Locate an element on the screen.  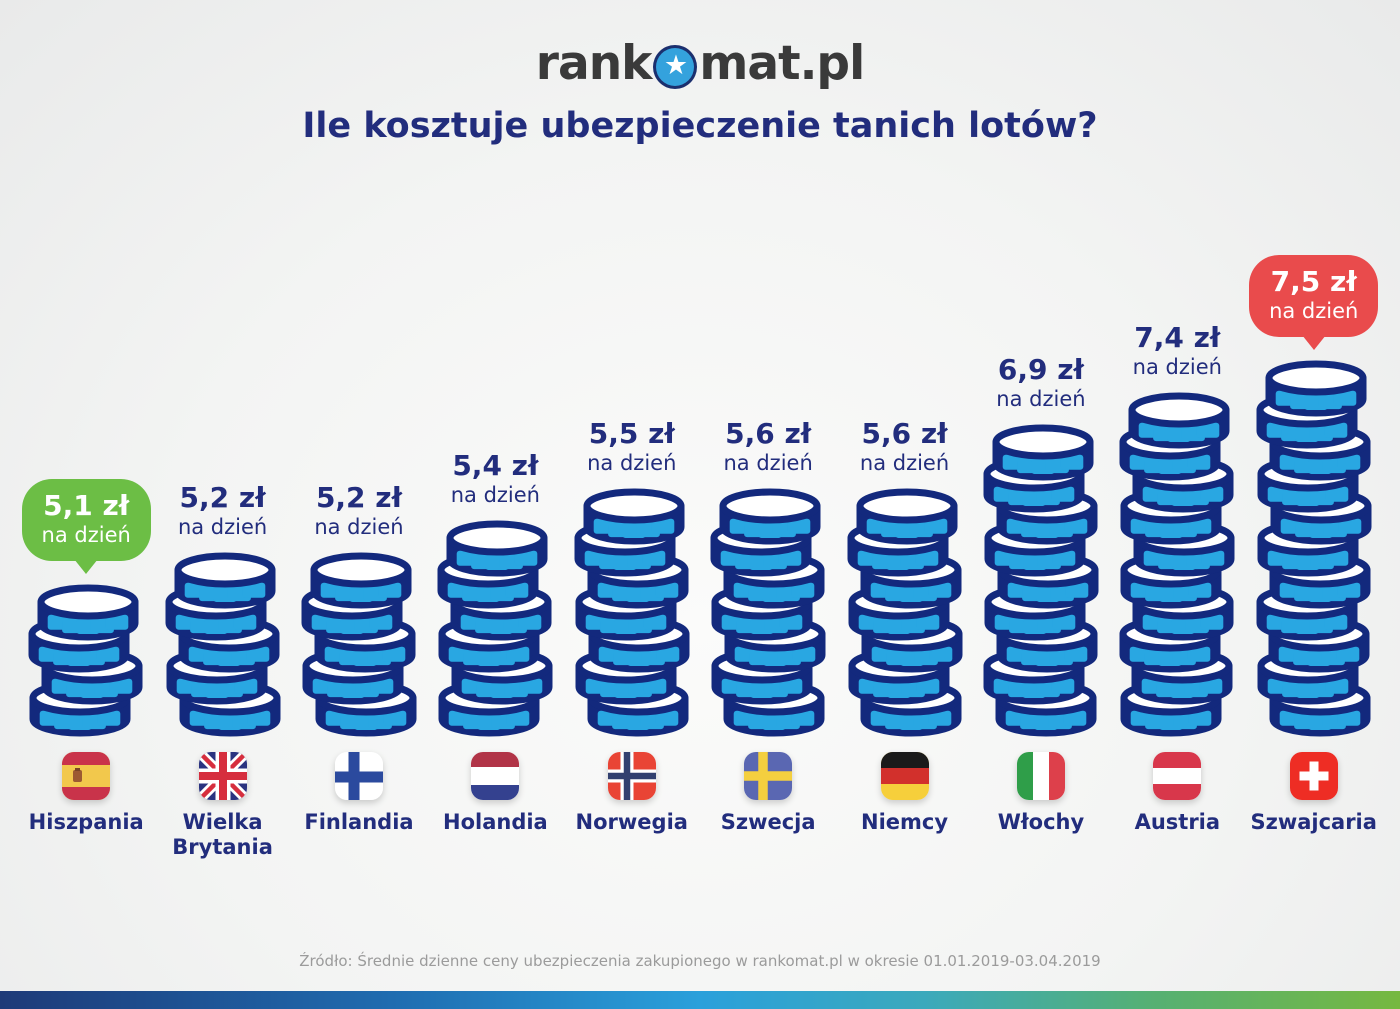
value-label-group: 5,5 zł na dzień is located at coordinates (632, 446).